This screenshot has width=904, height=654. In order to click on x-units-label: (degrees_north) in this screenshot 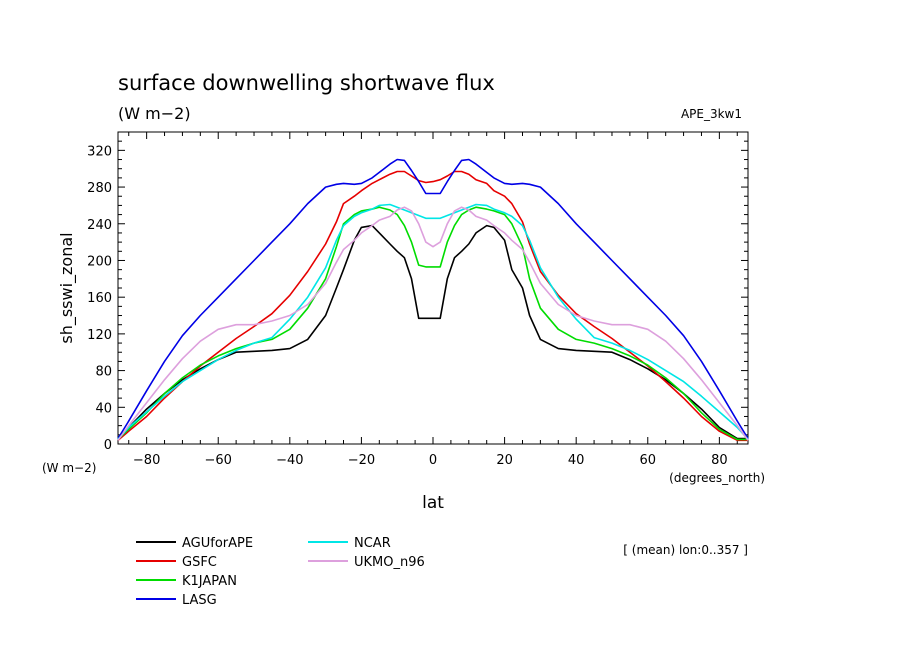, I will do `click(717, 478)`.